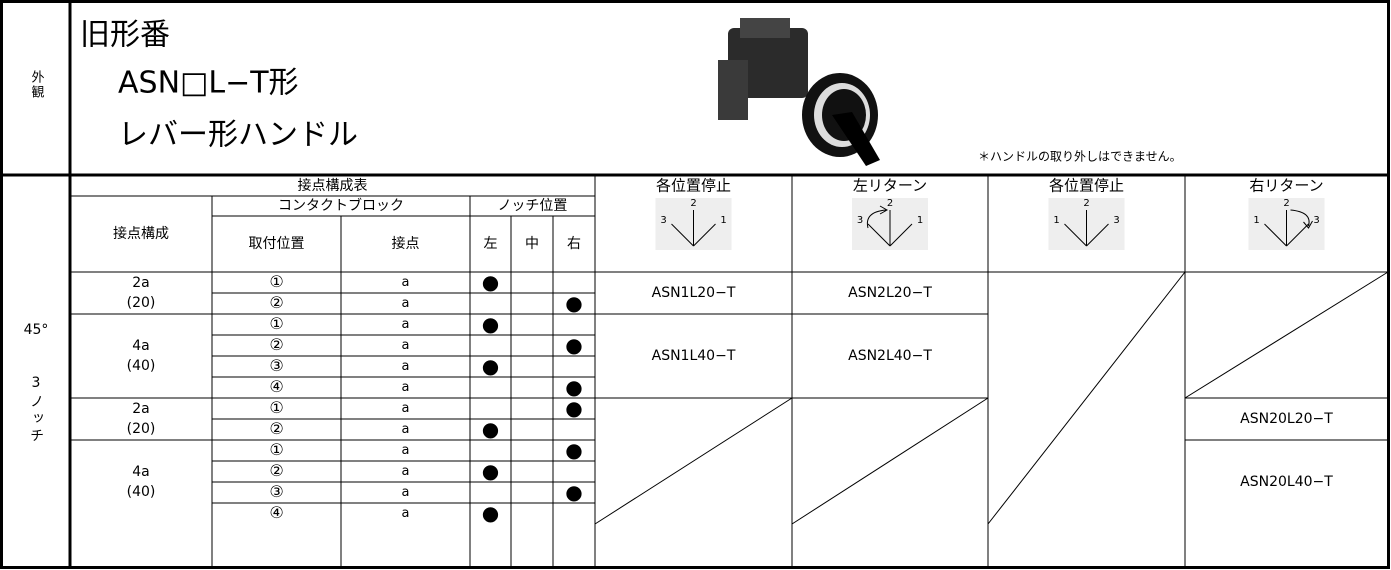 The width and height of the screenshot is (1391, 570). I want to click on model-number: ASN20L20−T, so click(1286, 419).